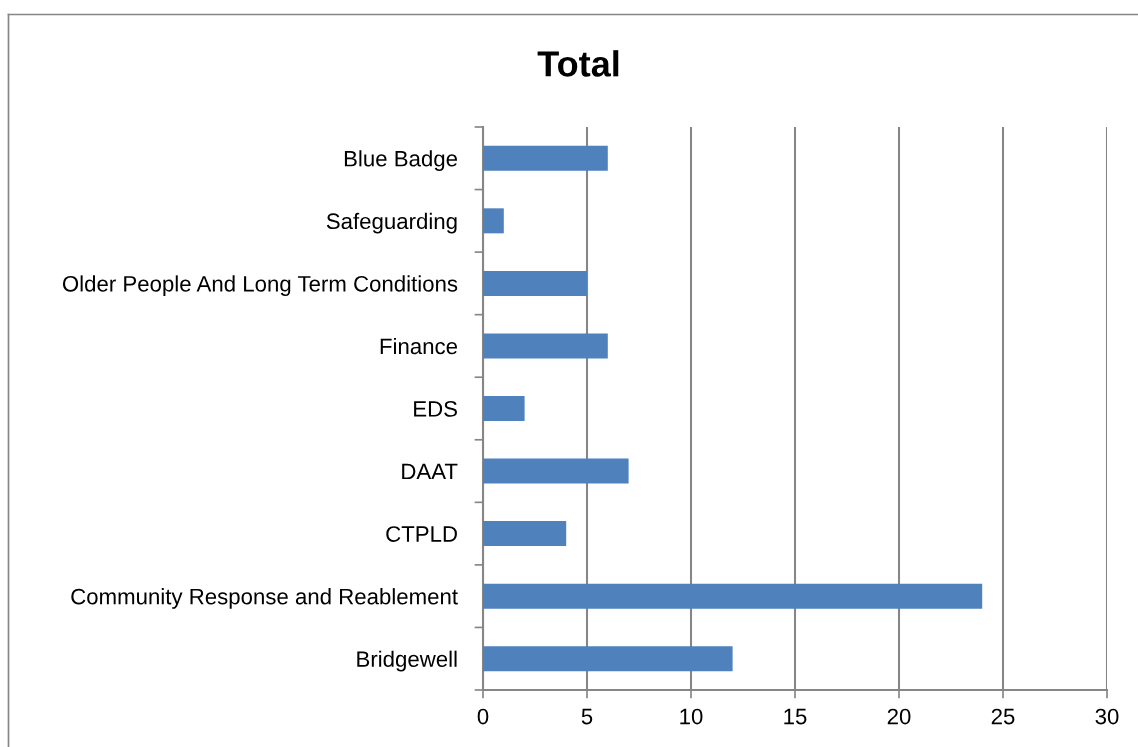 The width and height of the screenshot is (1138, 747). I want to click on x-tick-label: 25, so click(1003, 716).